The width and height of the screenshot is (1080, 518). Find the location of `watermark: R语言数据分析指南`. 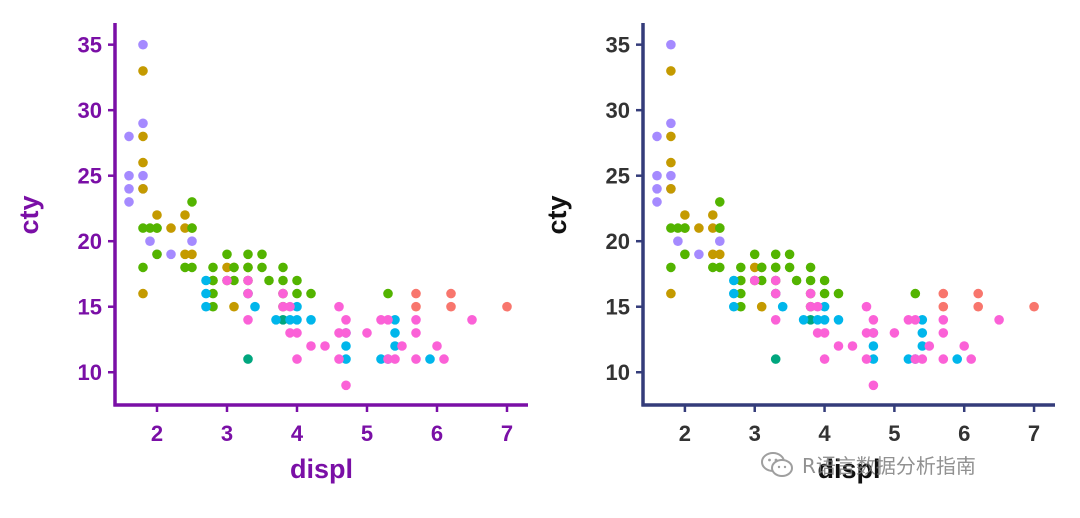

watermark: R语言数据分析指南 is located at coordinates (868, 464).